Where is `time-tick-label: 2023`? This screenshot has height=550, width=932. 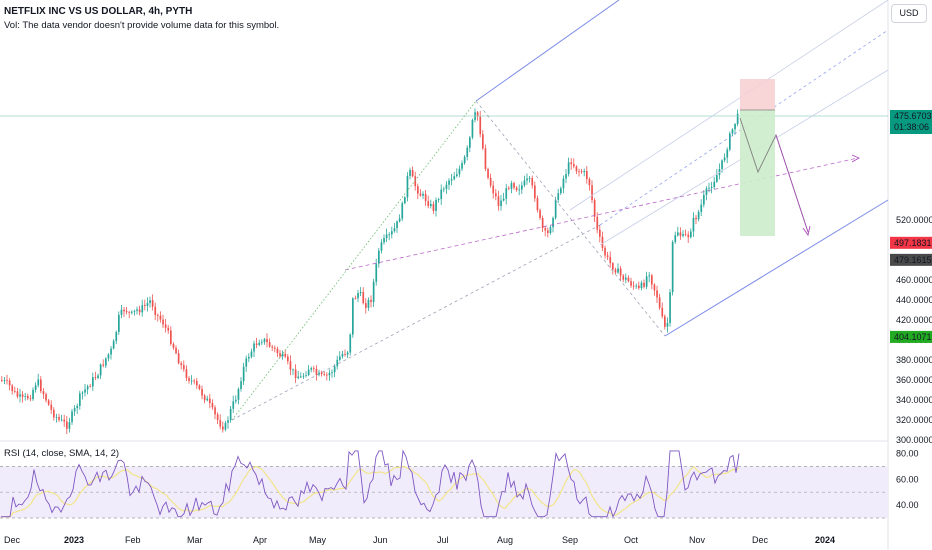
time-tick-label: 2023 is located at coordinates (74, 540).